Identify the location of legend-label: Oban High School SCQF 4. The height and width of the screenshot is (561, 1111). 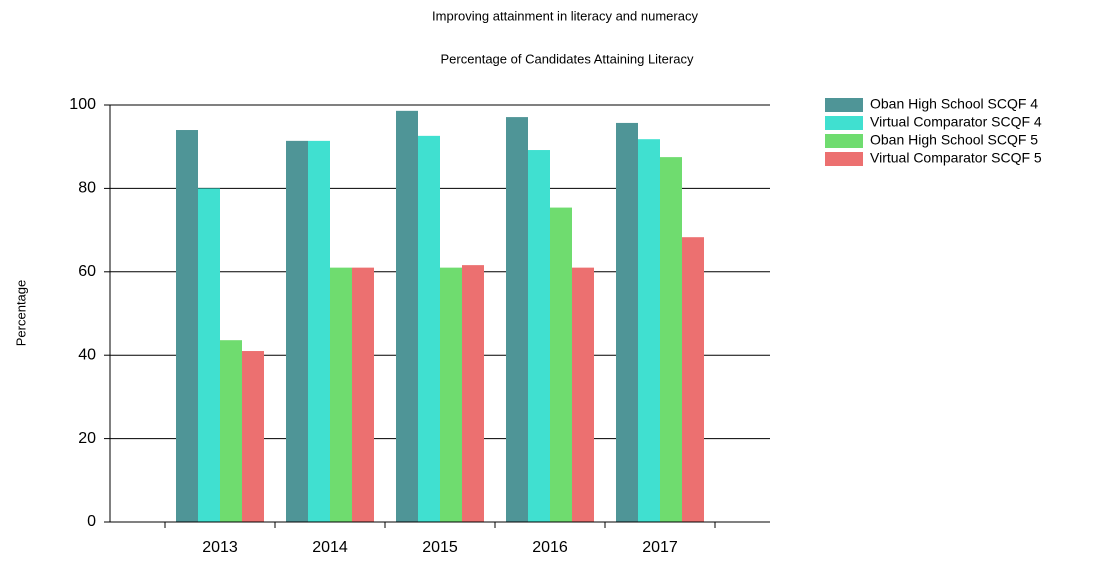
(954, 104).